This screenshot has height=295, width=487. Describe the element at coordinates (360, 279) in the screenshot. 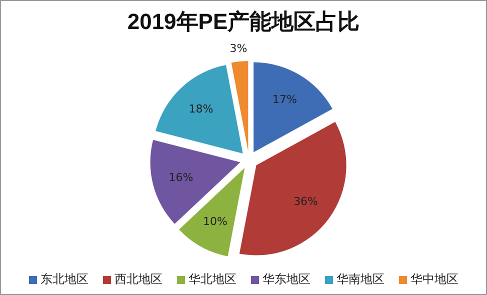

I see `legend-label: 华南地区` at that location.